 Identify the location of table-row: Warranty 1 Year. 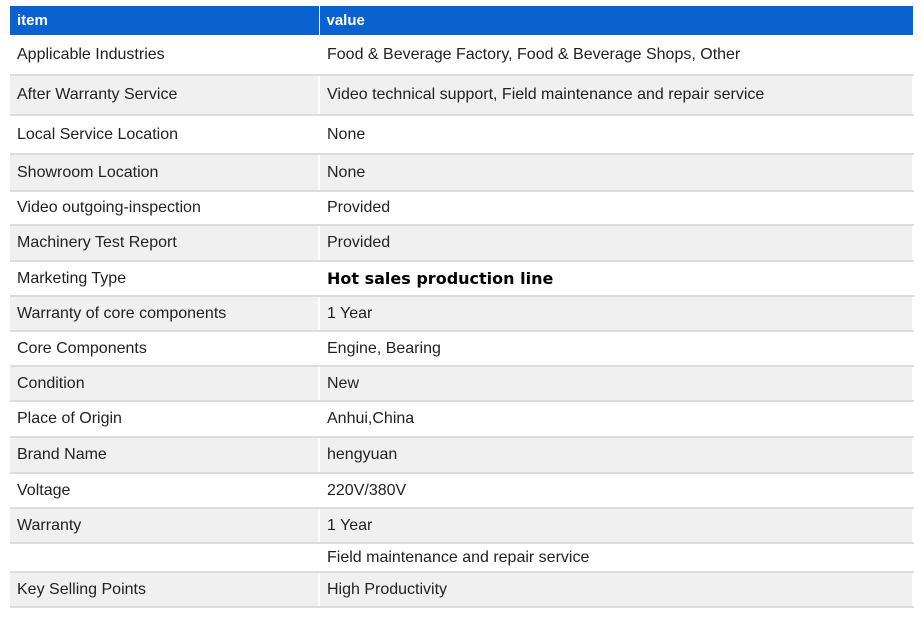
(462, 526).